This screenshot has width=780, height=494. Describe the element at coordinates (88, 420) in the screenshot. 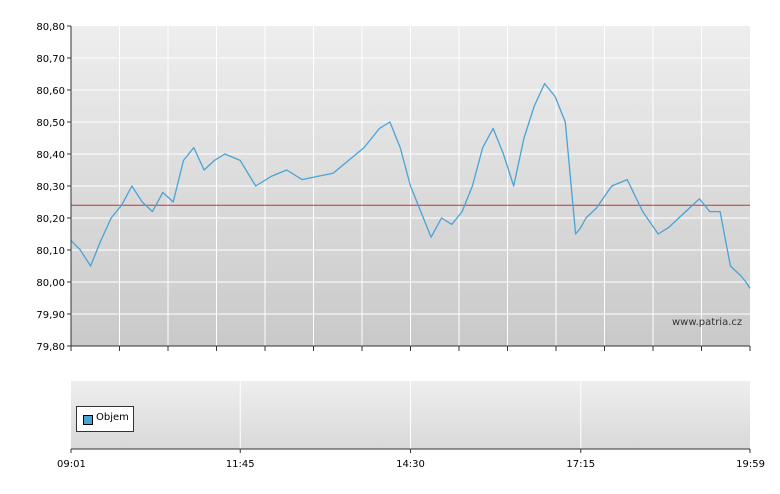

I see `legend-swatch` at that location.